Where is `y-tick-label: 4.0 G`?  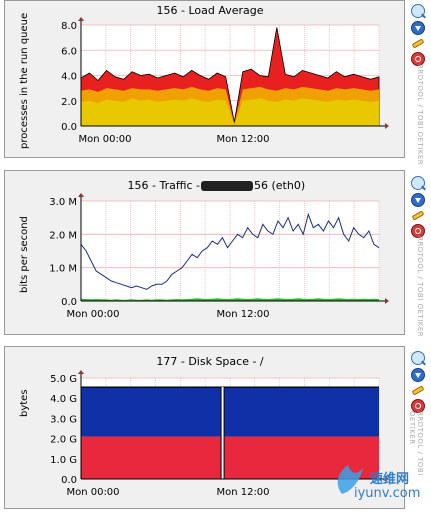 y-tick-label: 4.0 G is located at coordinates (63, 399).